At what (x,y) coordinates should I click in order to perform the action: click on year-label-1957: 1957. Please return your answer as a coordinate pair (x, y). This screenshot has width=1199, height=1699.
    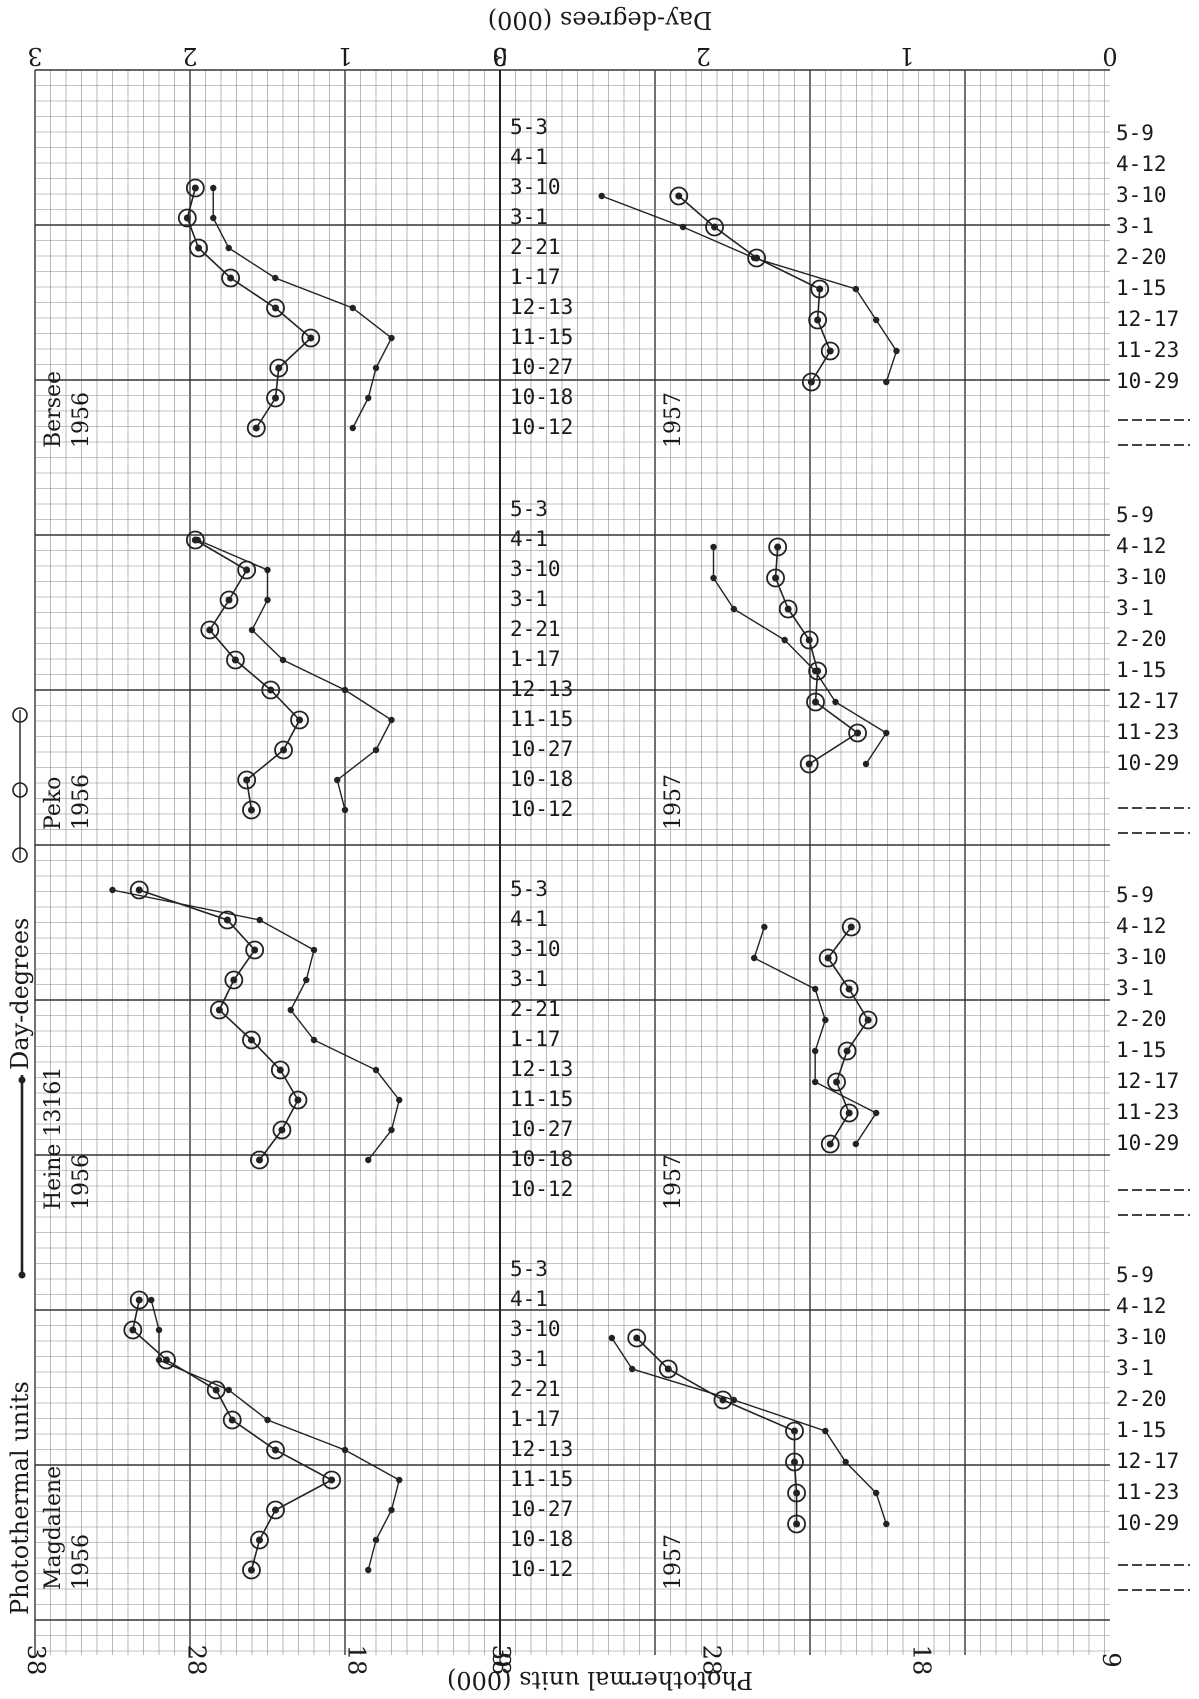
    Looking at the image, I should click on (673, 420).